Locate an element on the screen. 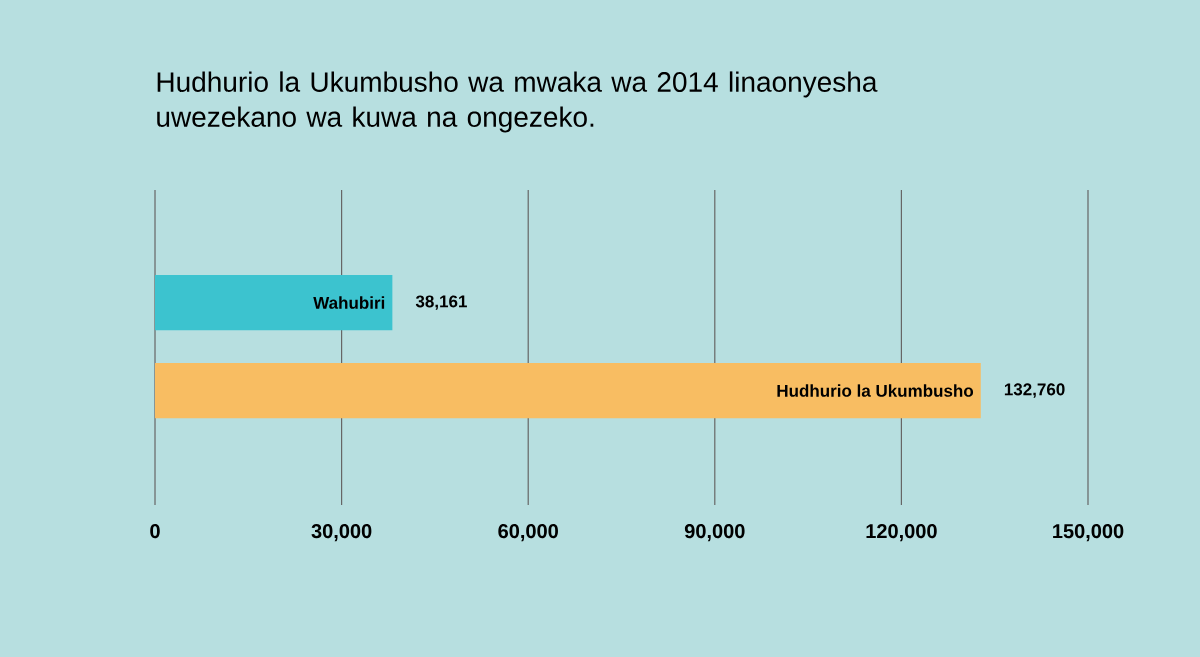 This screenshot has height=657, width=1200. x-tick-label: 90,000 is located at coordinates (714, 533).